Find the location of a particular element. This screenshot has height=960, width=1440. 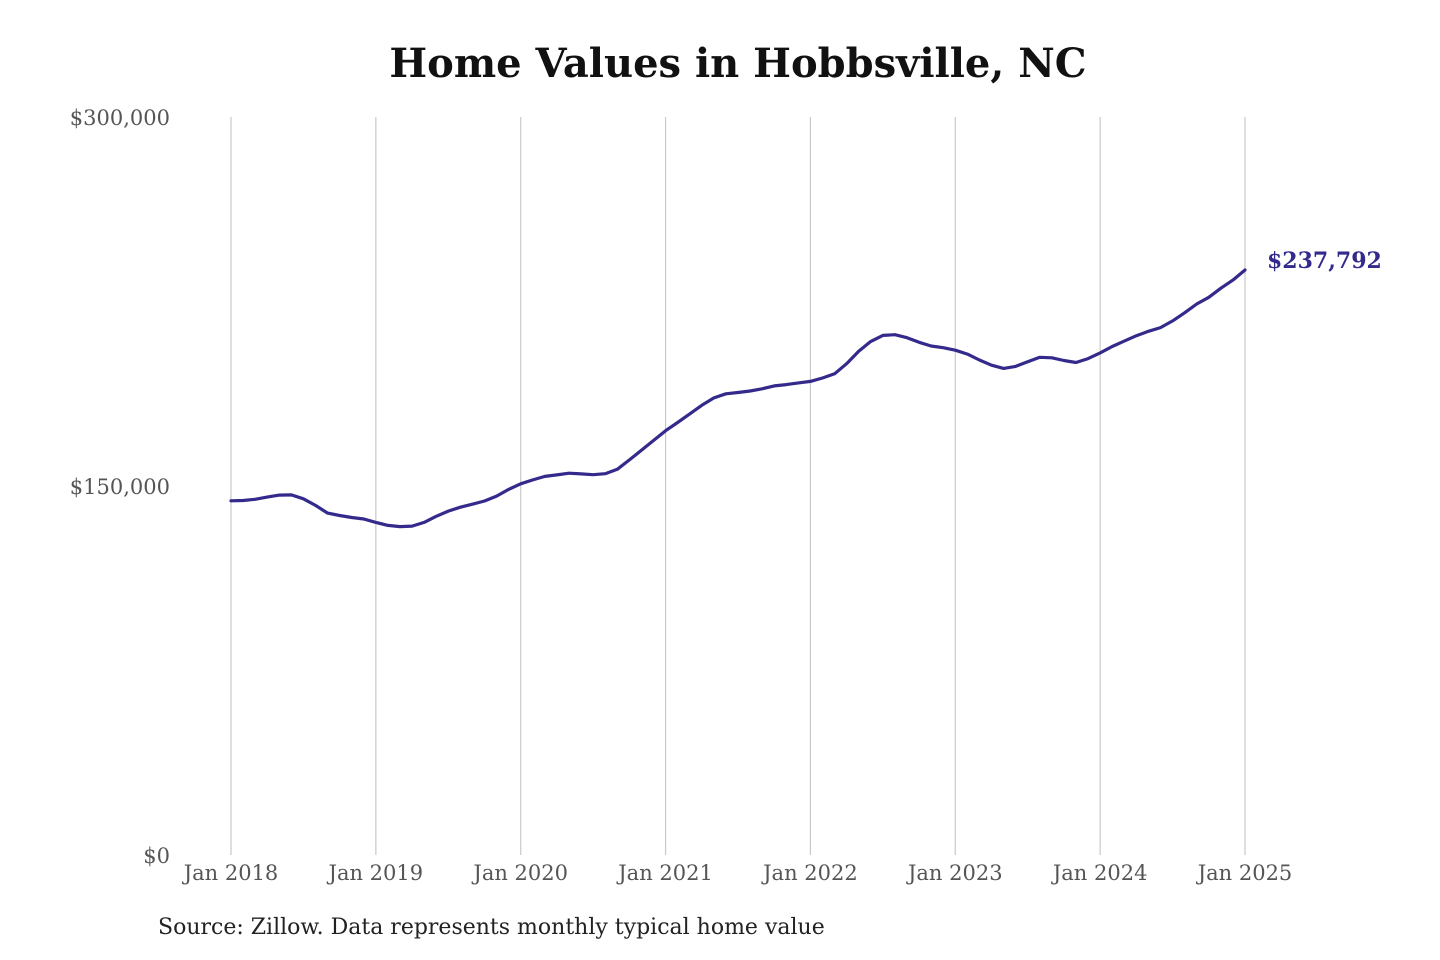

x-tick-label: Jan 2022 is located at coordinates (809, 873).